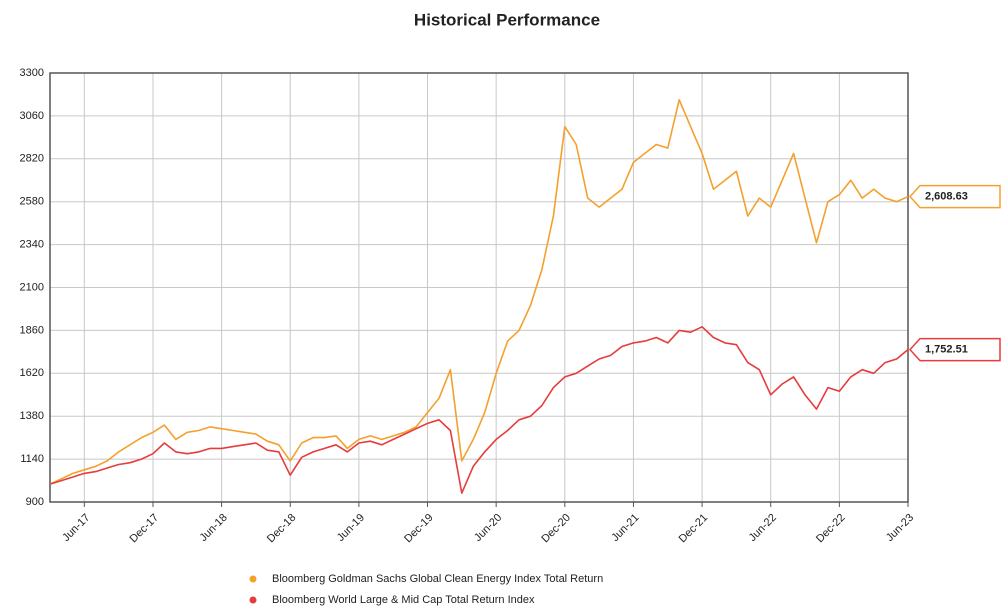  Describe the element at coordinates (32, 202) in the screenshot. I see `y-tick-label: 2580` at that location.